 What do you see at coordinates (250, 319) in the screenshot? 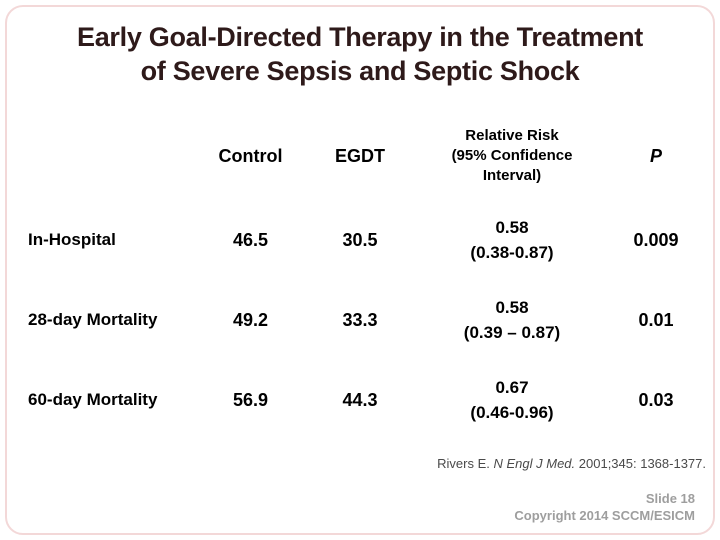
I see `28-day-control-value: 49.2` at bounding box center [250, 319].